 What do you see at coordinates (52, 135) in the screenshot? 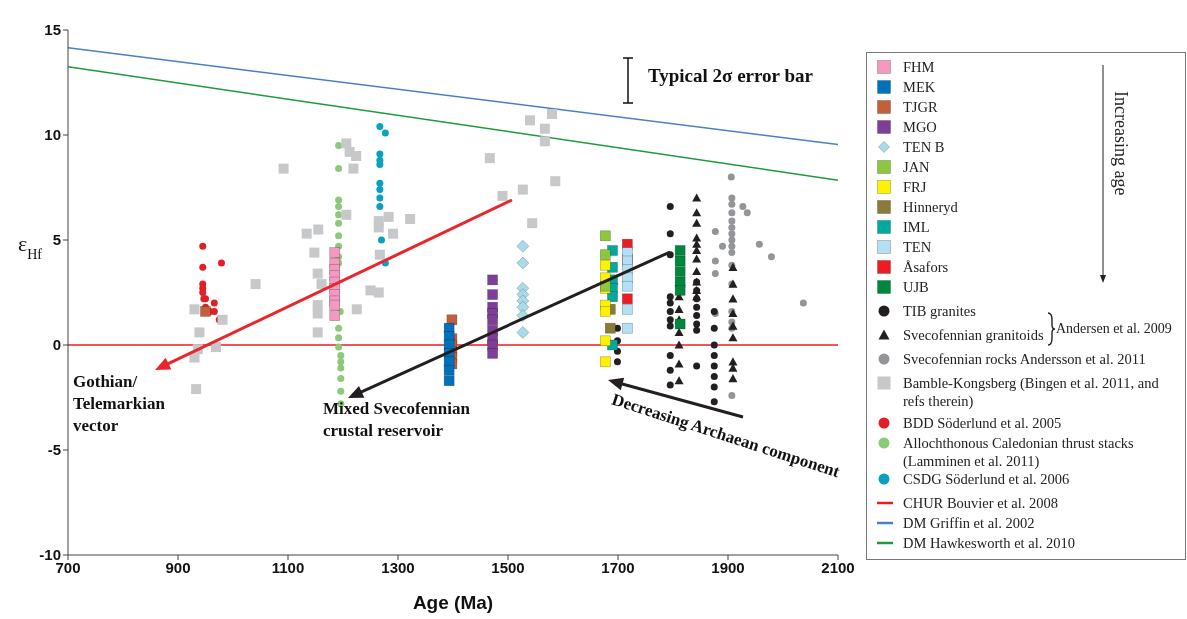
I see `y-tick-label: 10` at bounding box center [52, 135].